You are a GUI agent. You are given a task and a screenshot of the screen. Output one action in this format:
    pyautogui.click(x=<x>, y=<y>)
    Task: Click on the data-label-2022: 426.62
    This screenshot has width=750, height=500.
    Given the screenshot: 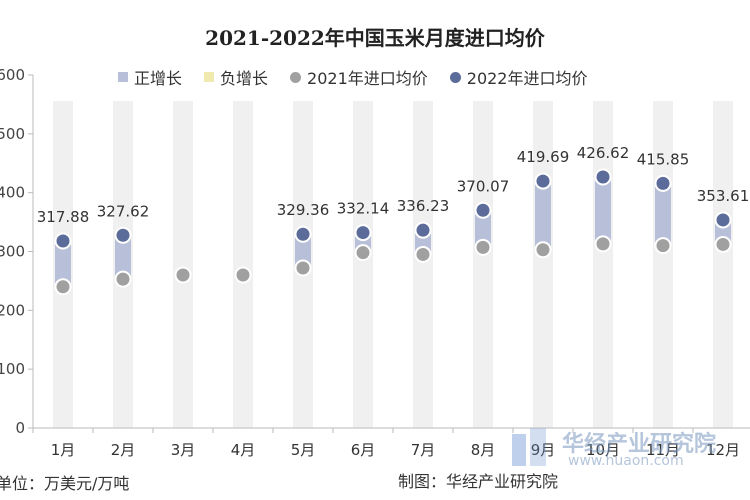 What is the action you would take?
    pyautogui.click(x=603, y=153)
    